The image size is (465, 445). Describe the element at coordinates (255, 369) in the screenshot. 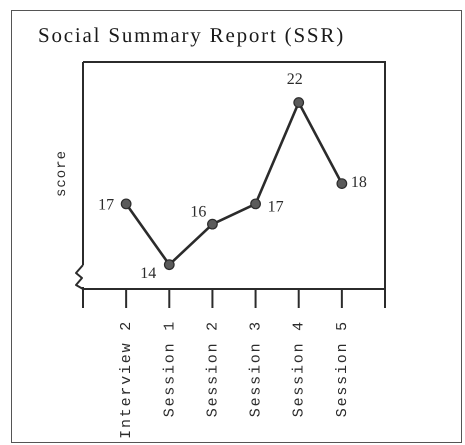

I see `x-tick-label: Session 3` at that location.